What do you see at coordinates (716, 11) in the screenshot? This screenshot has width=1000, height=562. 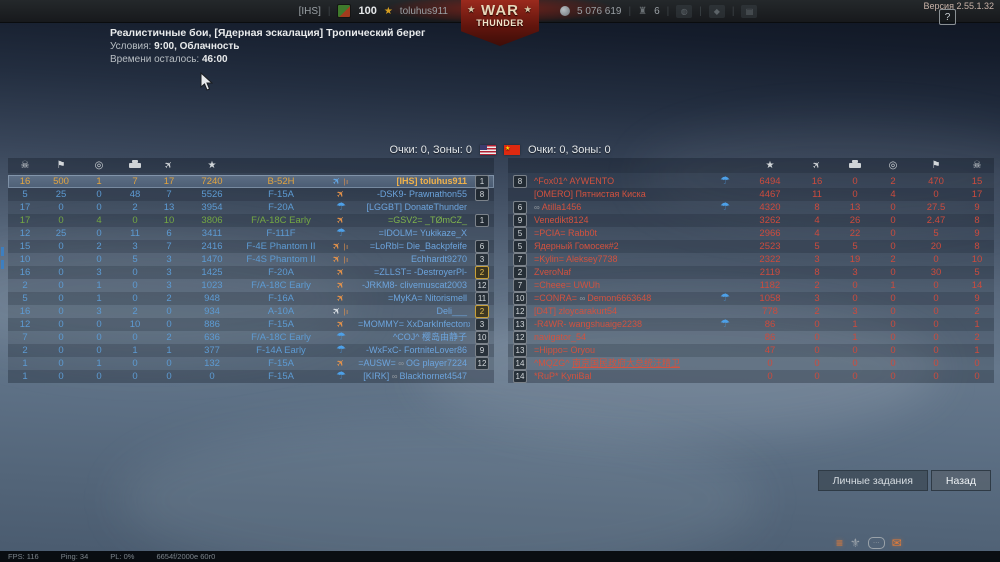 I see `gem-icon: ◆` at bounding box center [716, 11].